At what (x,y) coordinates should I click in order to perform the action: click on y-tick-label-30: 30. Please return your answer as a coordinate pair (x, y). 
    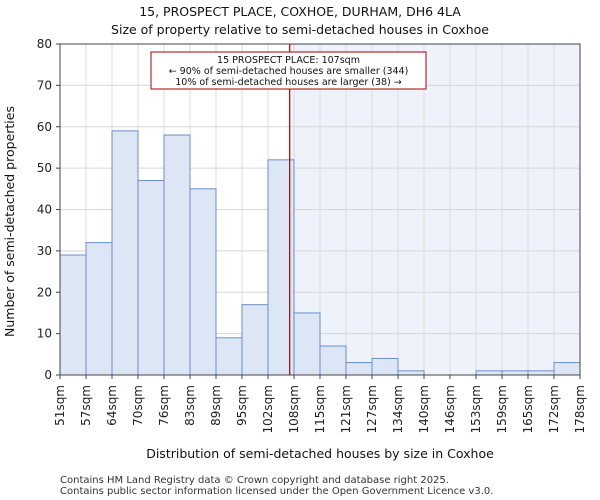
    Looking at the image, I should click on (44, 251).